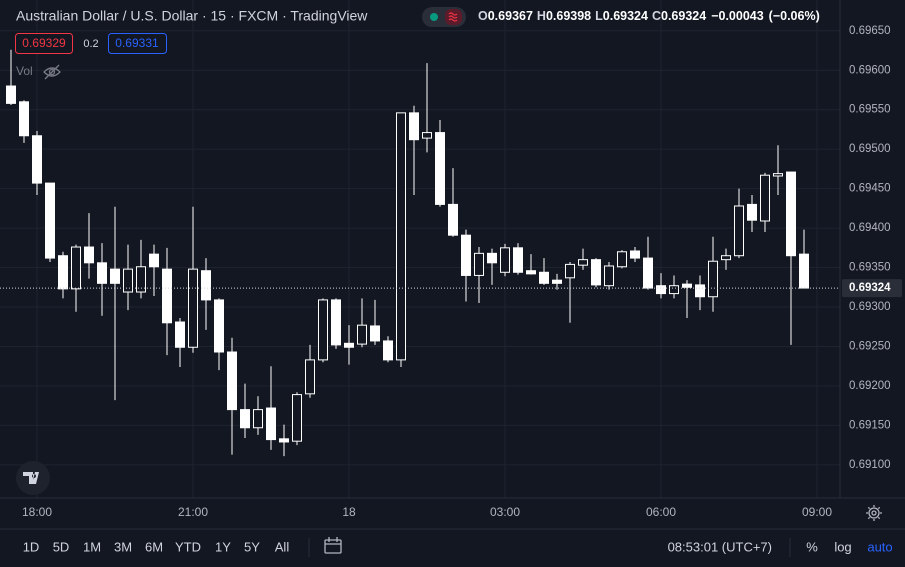  What do you see at coordinates (92, 546) in the screenshot?
I see `range-button: 1M` at bounding box center [92, 546].